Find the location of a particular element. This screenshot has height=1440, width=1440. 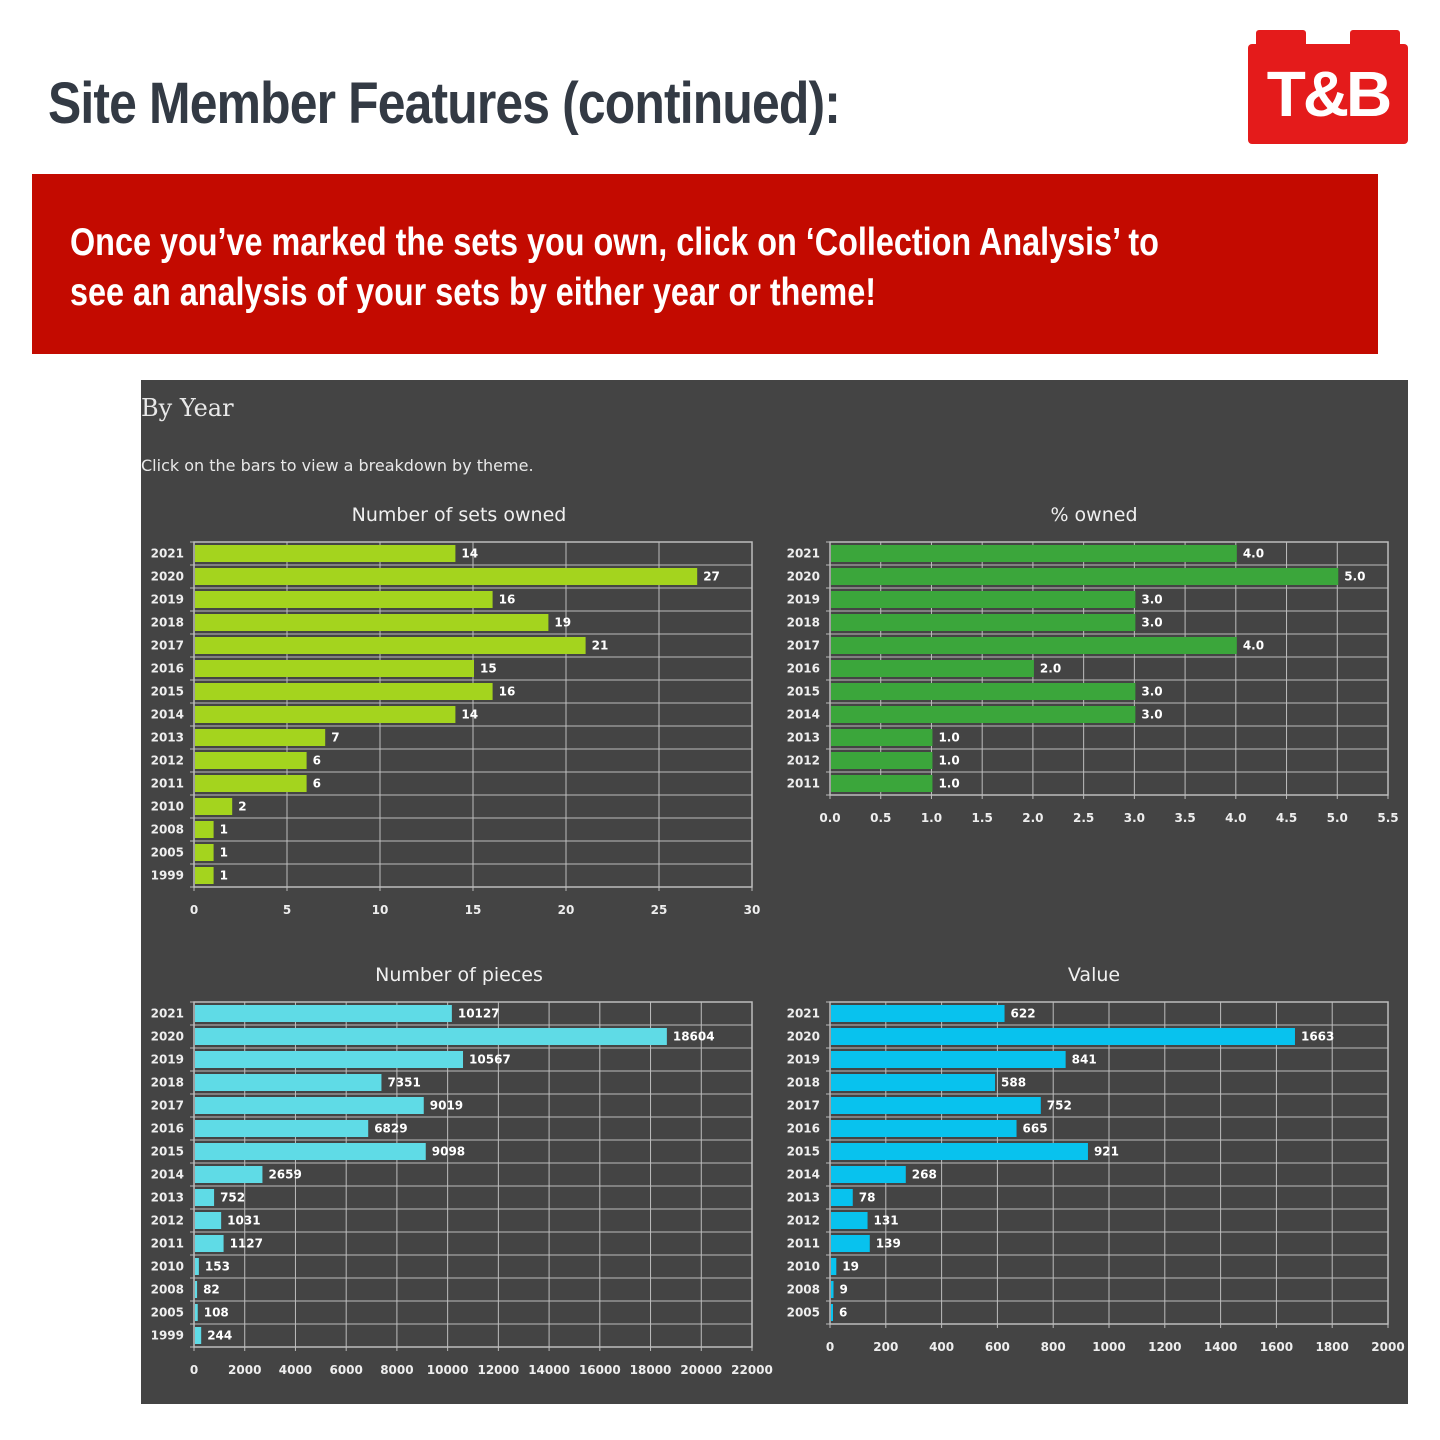

bar-value-label: 9019 is located at coordinates (446, 1106).